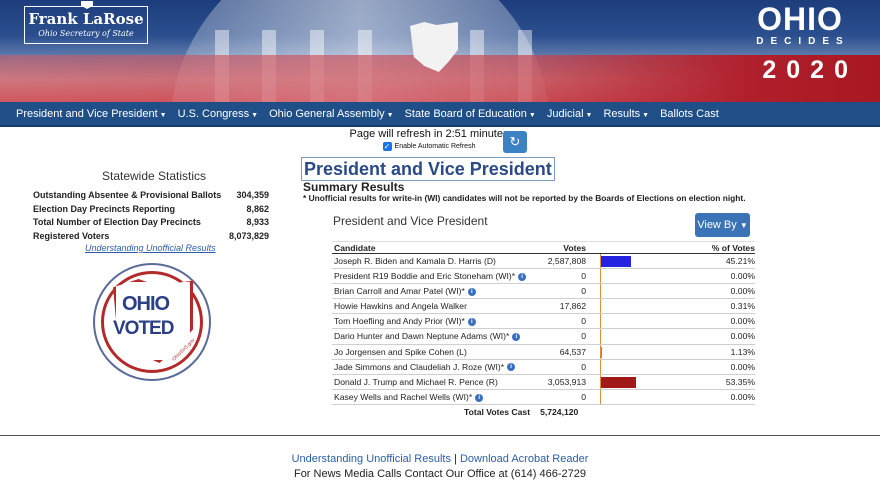 The width and height of the screenshot is (880, 498). What do you see at coordinates (150, 248) in the screenshot?
I see `understanding-results-link: Understanding Unofficial Results` at bounding box center [150, 248].